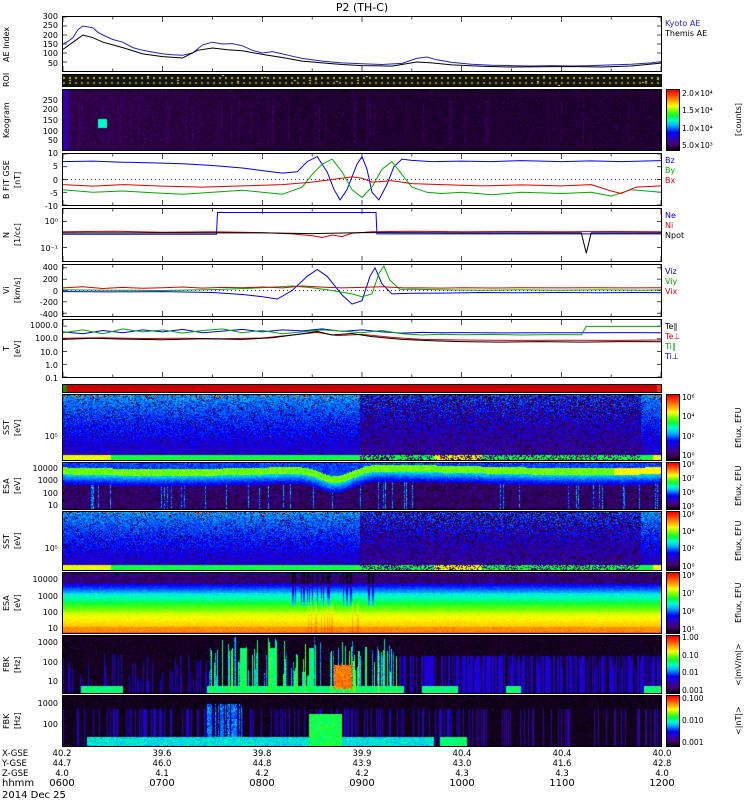  I want to click on legend-ae-Kyoto AE: Kyoto AE, so click(683, 23).